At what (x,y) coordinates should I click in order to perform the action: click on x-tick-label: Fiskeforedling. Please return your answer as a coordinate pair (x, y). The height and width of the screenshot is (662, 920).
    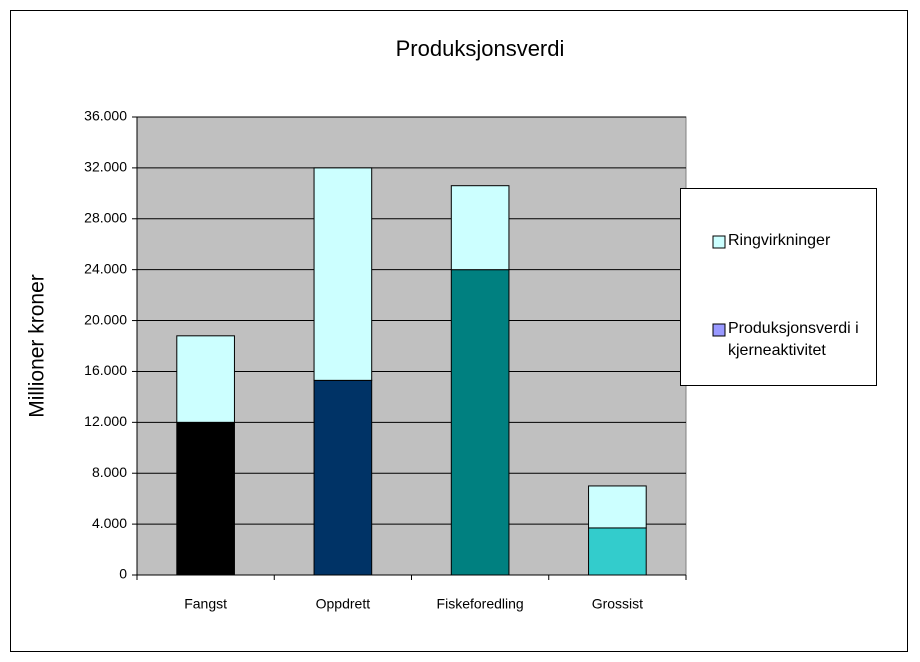
    Looking at the image, I should click on (480, 604).